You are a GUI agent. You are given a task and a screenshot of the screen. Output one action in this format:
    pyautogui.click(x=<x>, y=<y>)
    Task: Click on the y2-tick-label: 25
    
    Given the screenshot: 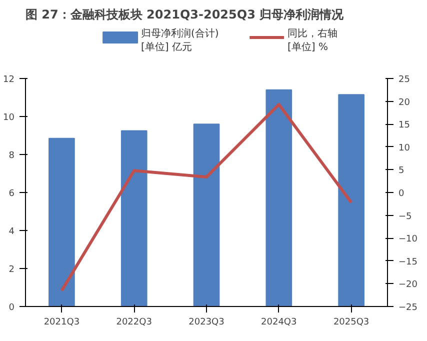 What is the action you would take?
    pyautogui.click(x=404, y=80)
    